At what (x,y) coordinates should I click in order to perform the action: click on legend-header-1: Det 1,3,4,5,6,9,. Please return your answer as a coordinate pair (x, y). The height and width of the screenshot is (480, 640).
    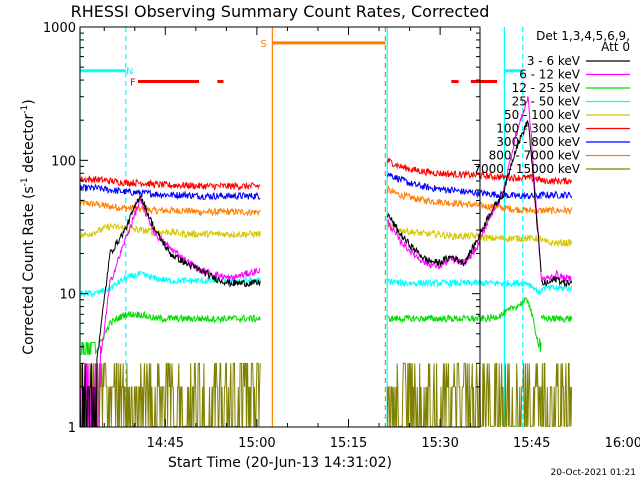
    Looking at the image, I should click on (583, 36).